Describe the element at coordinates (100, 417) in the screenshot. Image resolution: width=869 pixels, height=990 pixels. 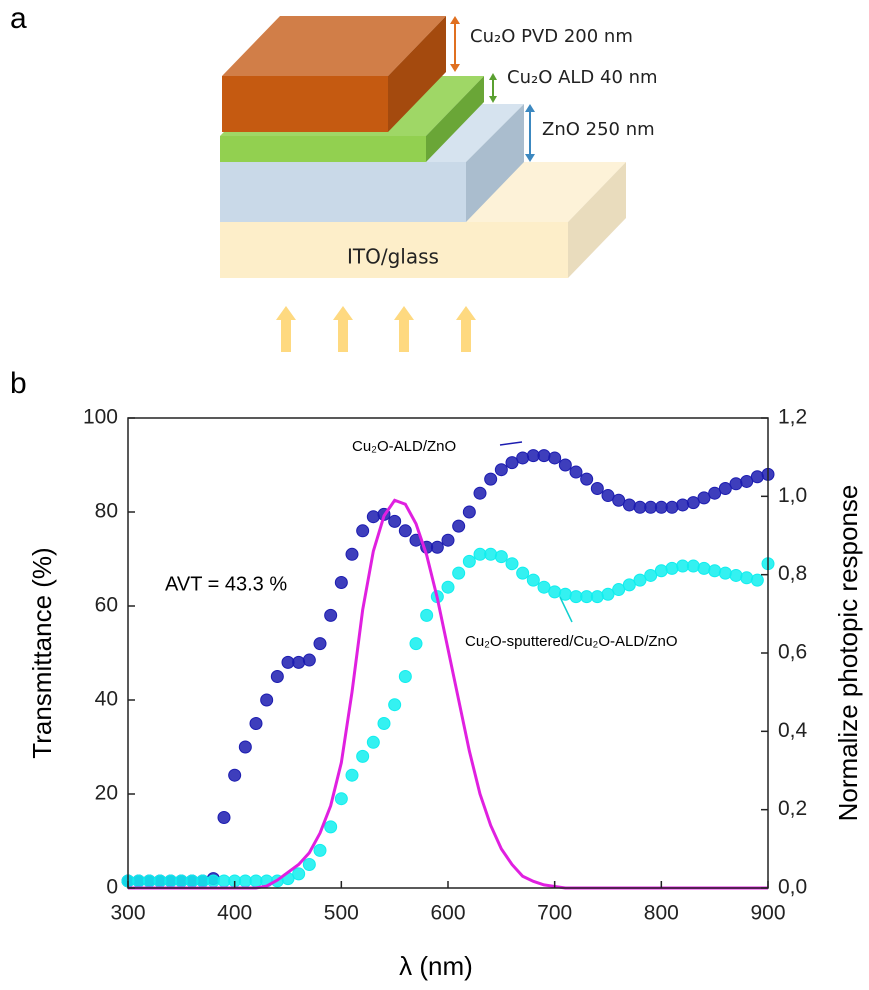
I see `y-tick-label: 100` at that location.